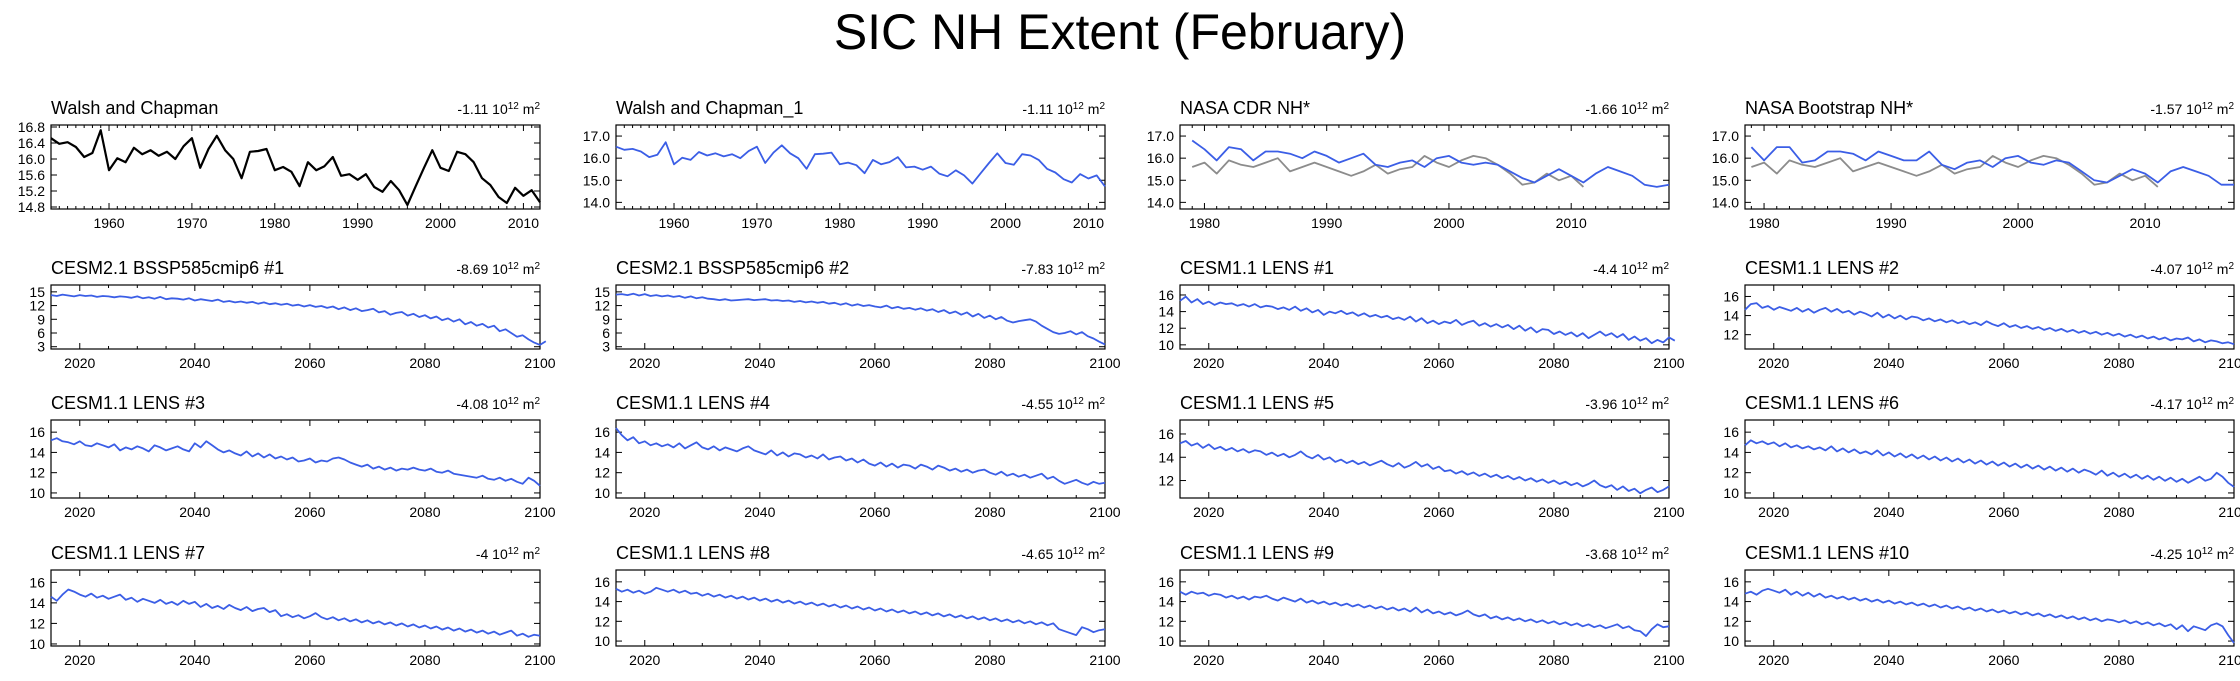  What do you see at coordinates (2176, 404) in the screenshot?
I see `trend-value: -4.17 10` at bounding box center [2176, 404].